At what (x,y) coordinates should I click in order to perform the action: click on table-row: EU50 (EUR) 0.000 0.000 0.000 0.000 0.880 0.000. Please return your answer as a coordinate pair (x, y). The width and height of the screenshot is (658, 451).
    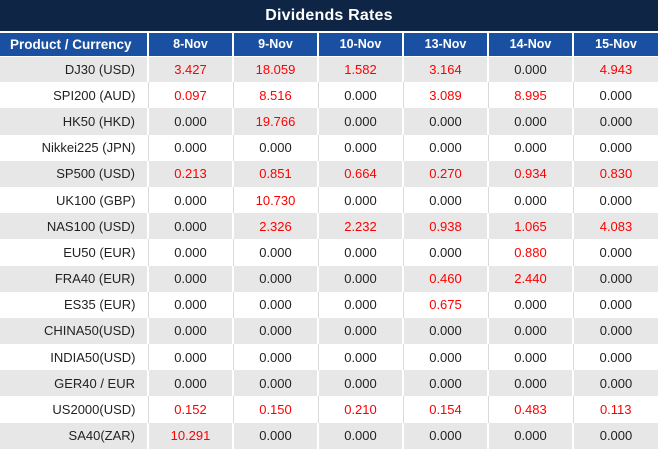
    Looking at the image, I should click on (329, 252).